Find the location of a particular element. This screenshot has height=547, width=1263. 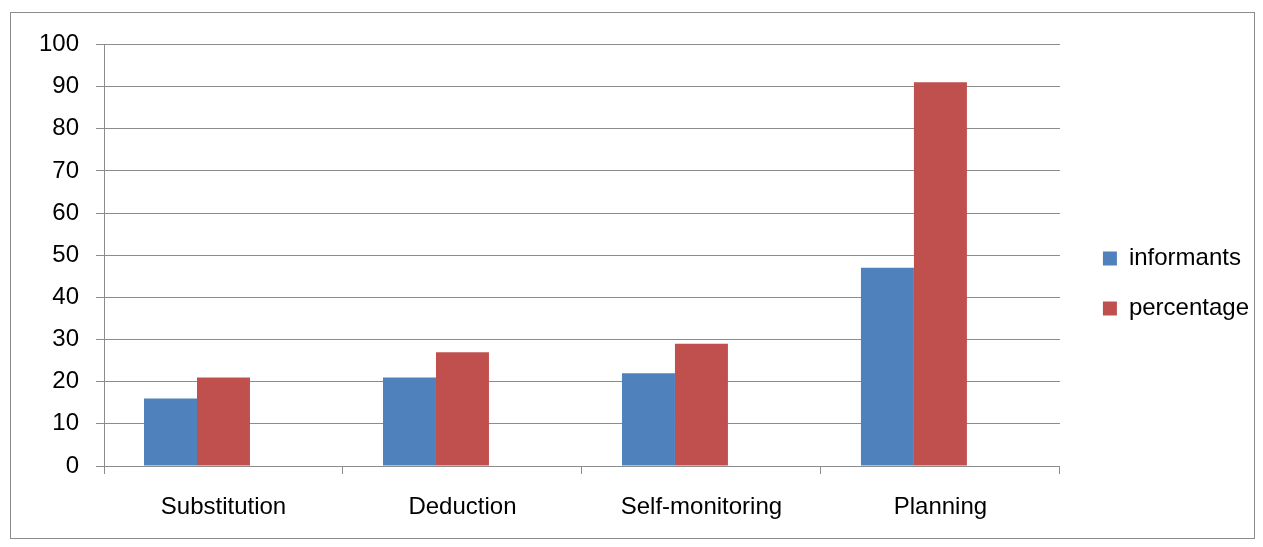

y-tick-label: 30 is located at coordinates (65, 338).